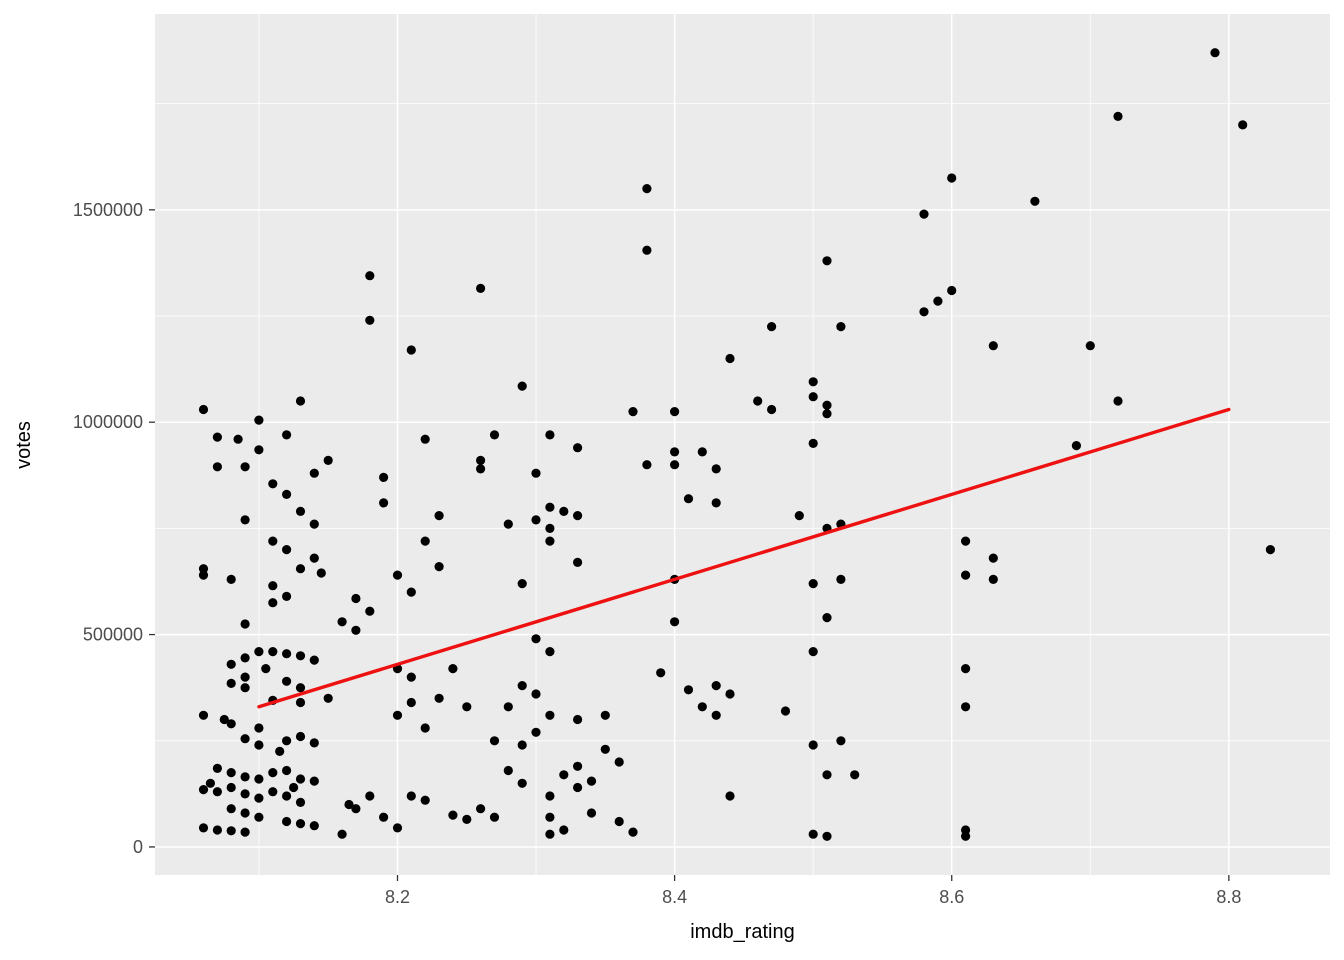 The height and width of the screenshot is (960, 1344). What do you see at coordinates (674, 897) in the screenshot?
I see `x-tick-label: 8.4` at bounding box center [674, 897].